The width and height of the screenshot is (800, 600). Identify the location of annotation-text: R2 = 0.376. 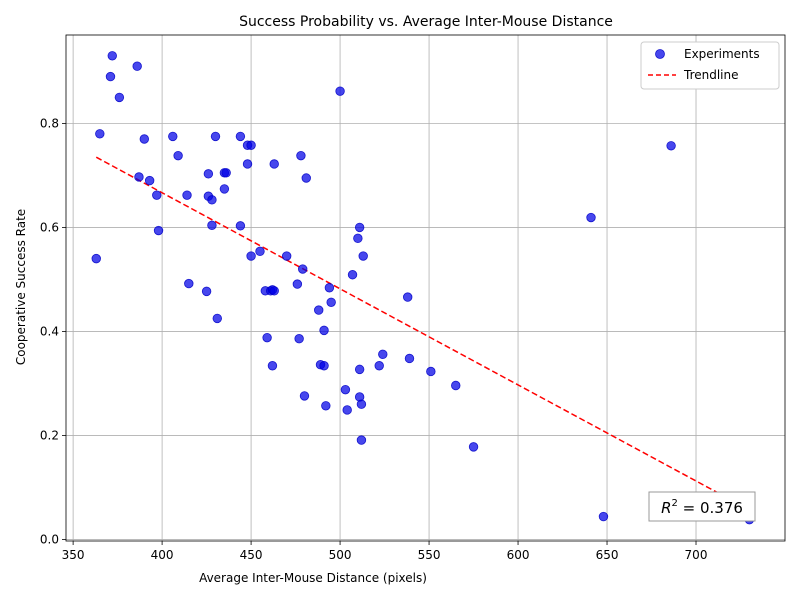
(702, 507).